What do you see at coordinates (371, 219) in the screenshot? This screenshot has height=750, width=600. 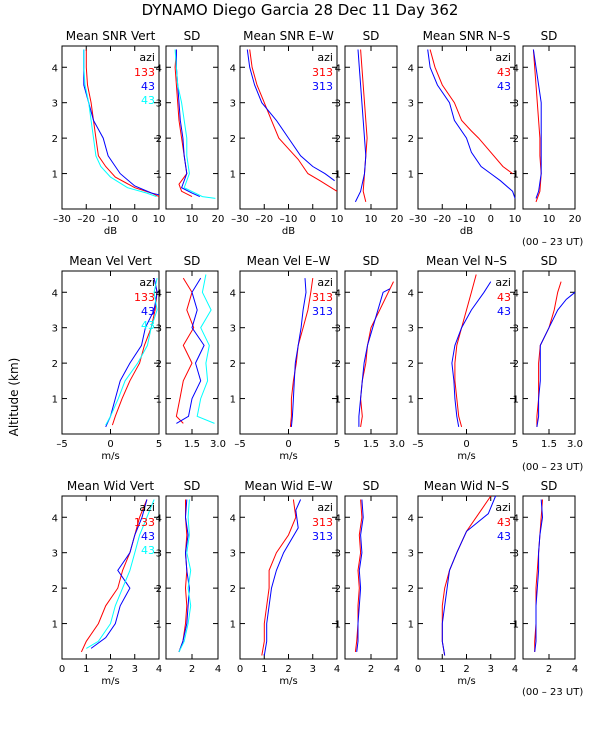 I see `x-tick-label: 10` at bounding box center [371, 219].